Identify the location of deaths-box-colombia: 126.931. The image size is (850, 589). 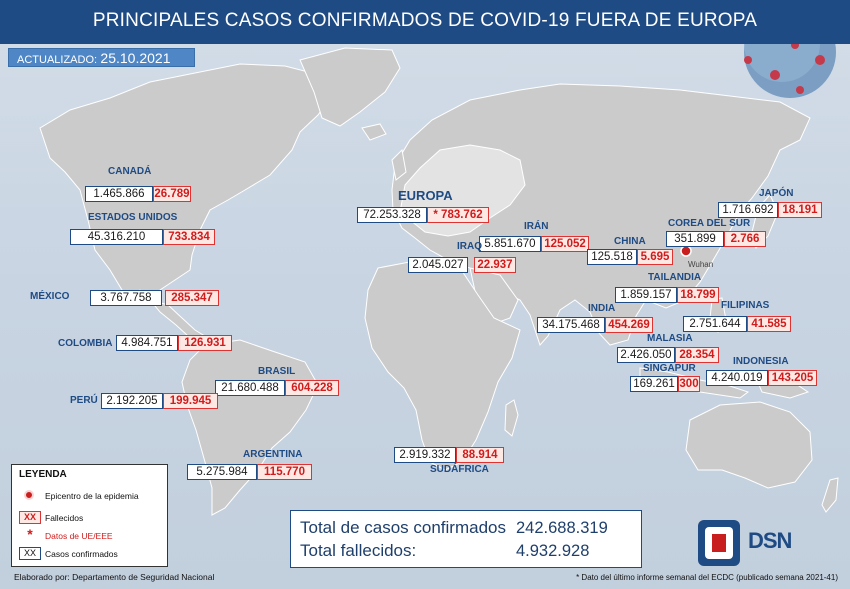
(205, 343).